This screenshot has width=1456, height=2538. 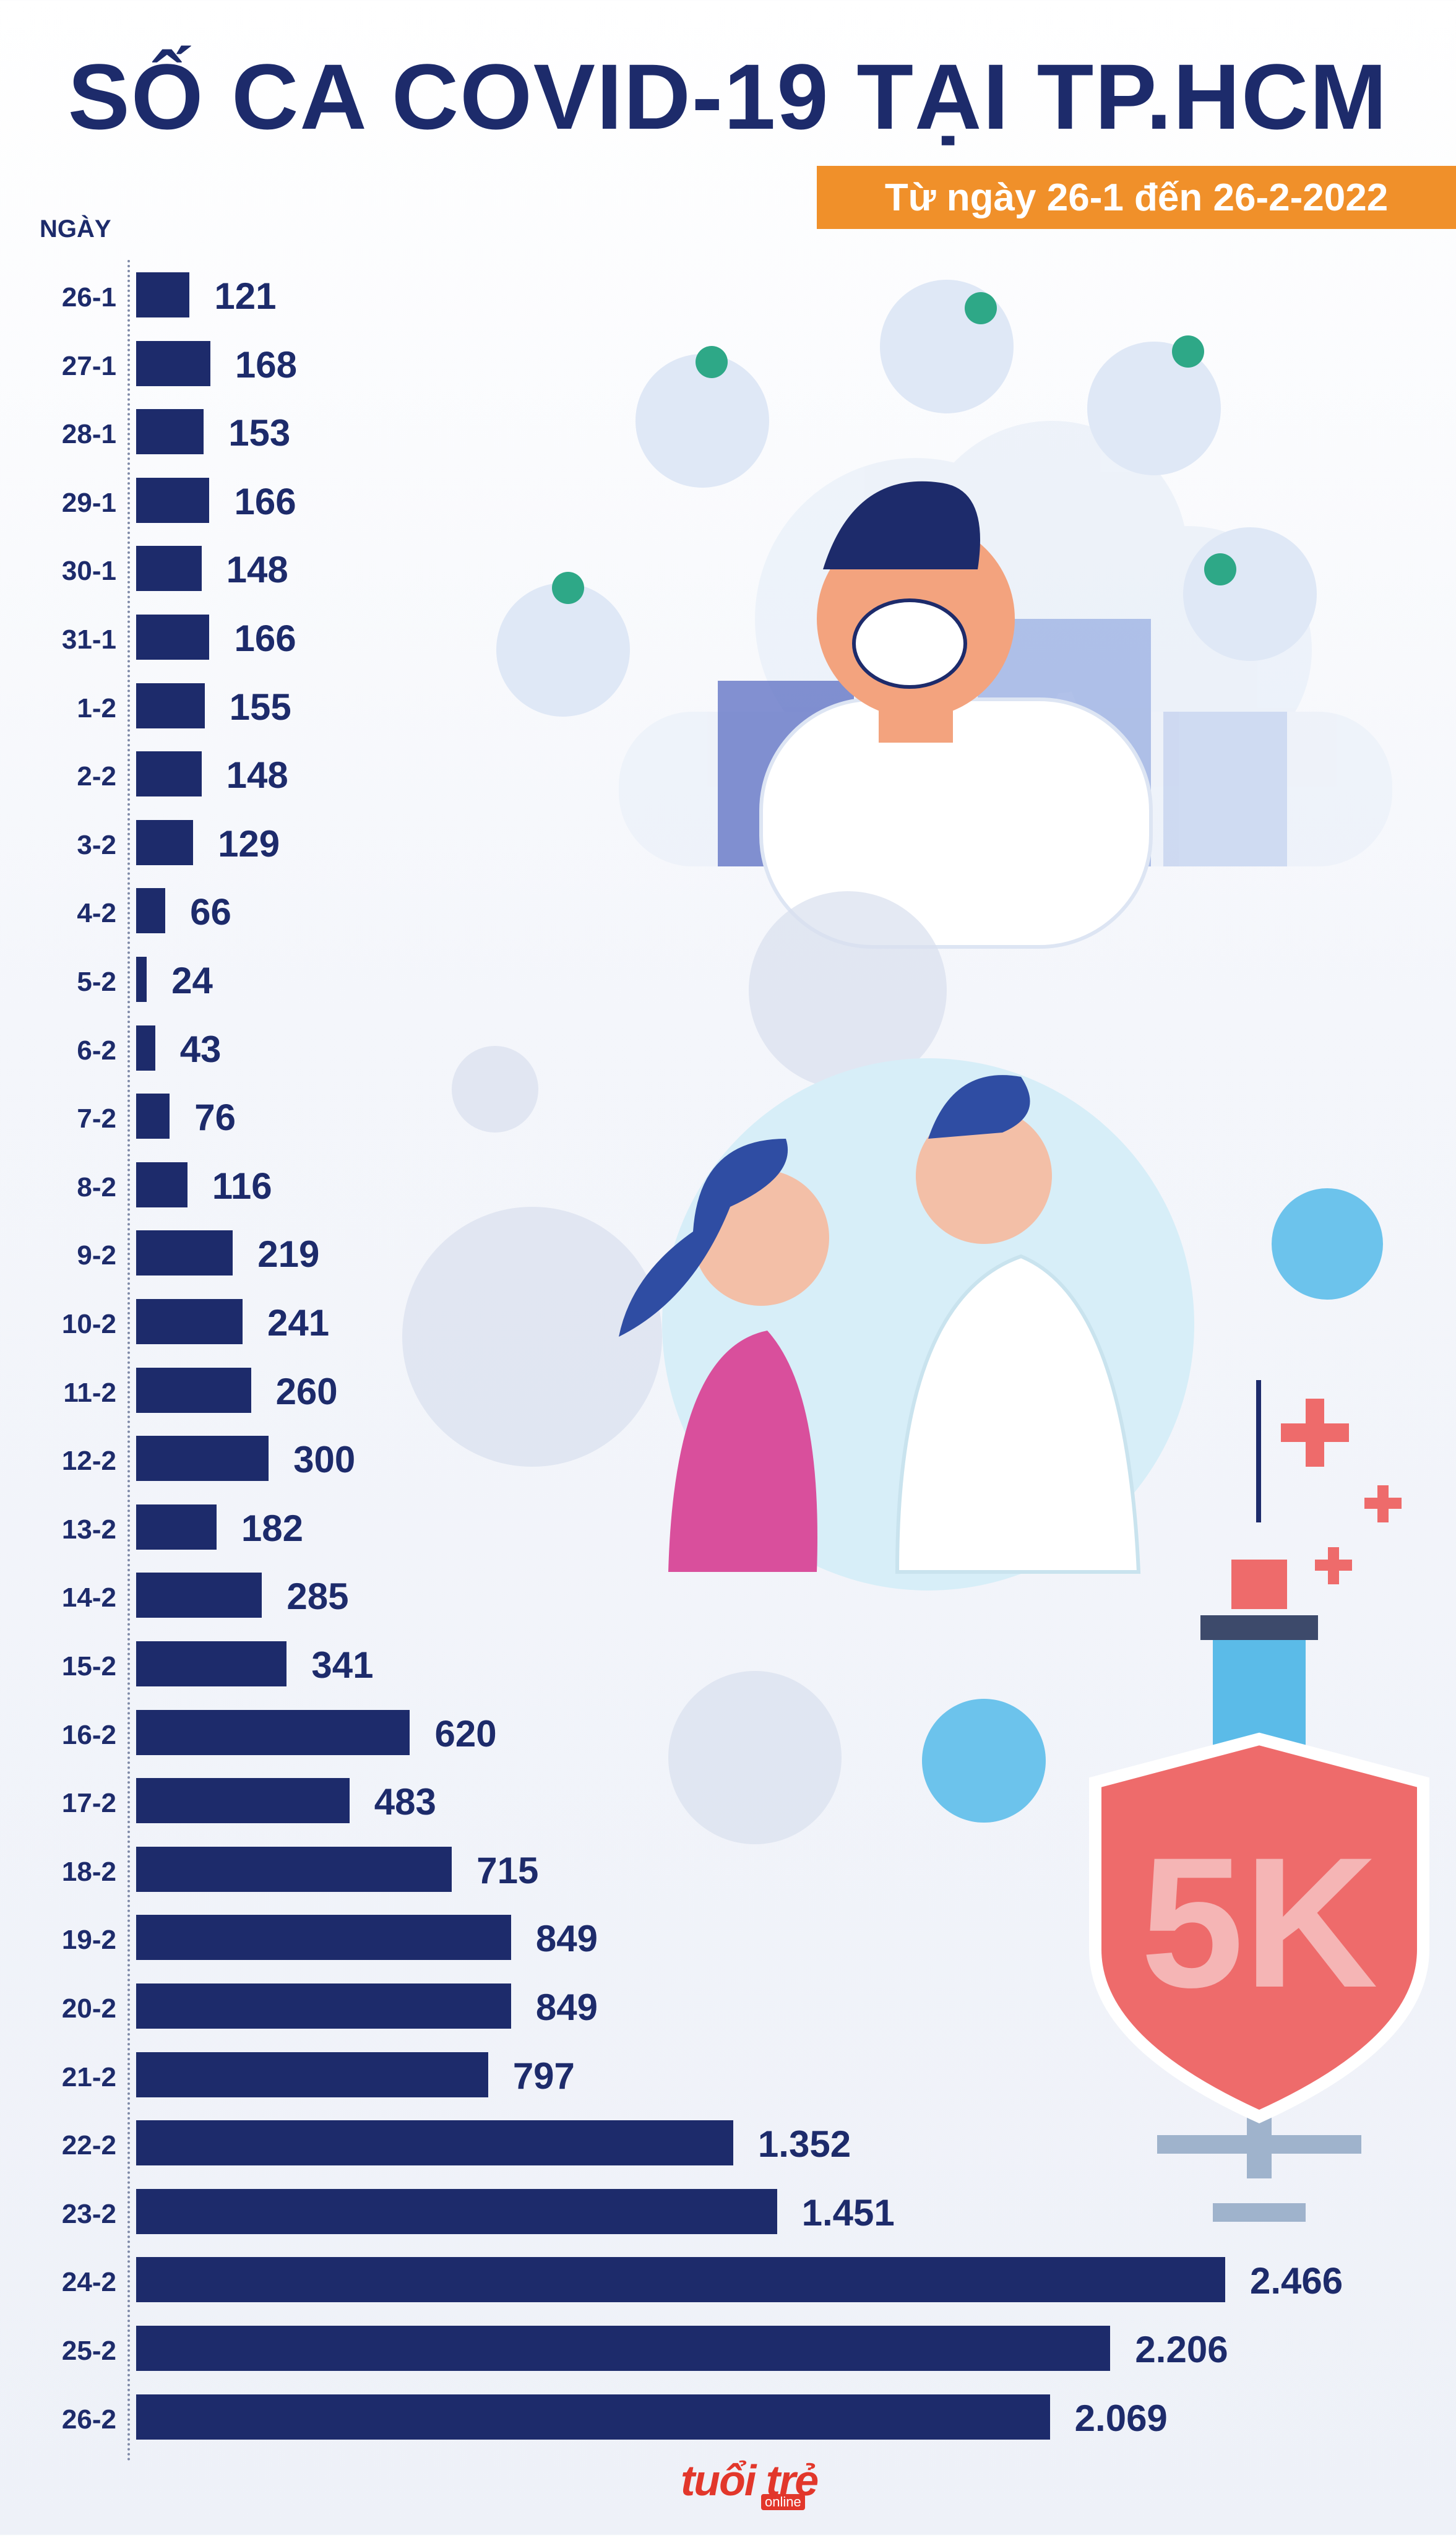 I want to click on value-label: 24, so click(x=192, y=980).